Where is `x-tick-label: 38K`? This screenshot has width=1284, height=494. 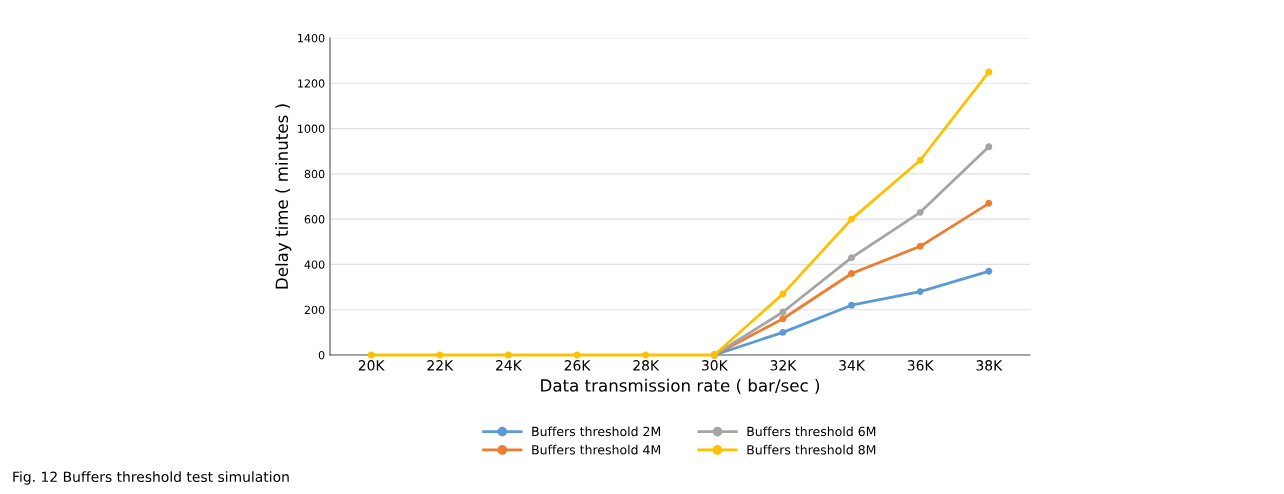 x-tick-label: 38K is located at coordinates (989, 365).